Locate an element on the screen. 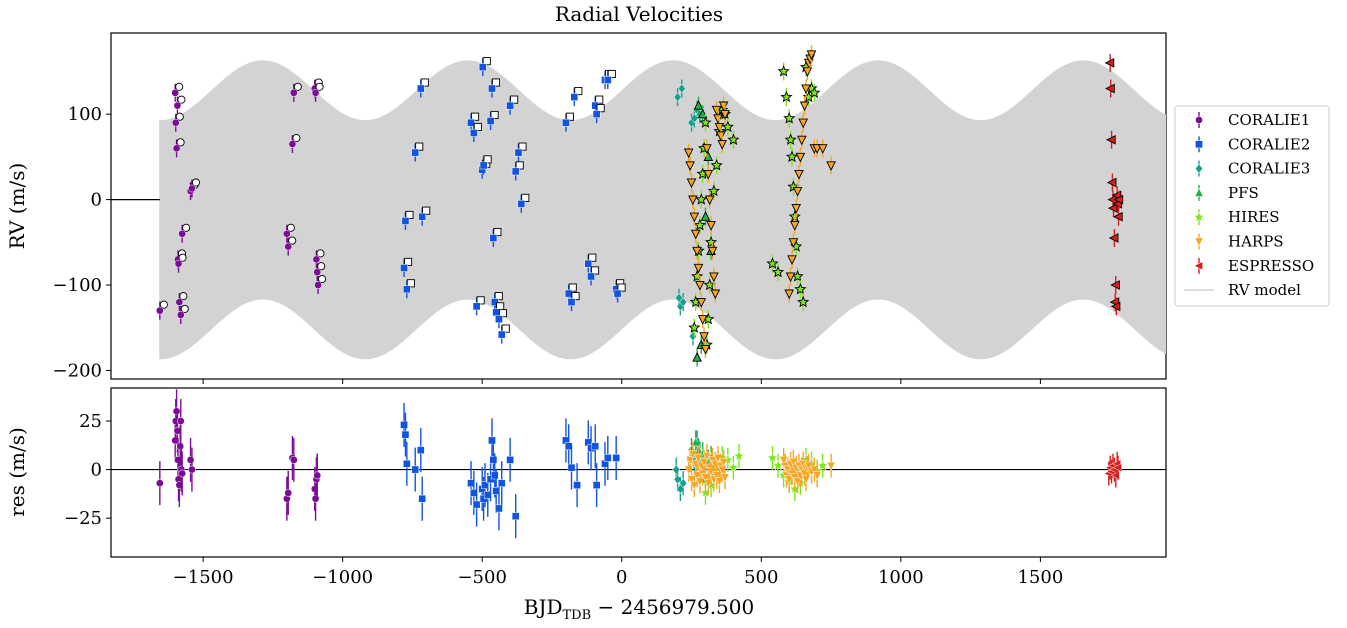 Image resolution: width=1347 pixels, height=628 pixels. legend-item-coralie3: CORALIE3 is located at coordinates (1252, 169).